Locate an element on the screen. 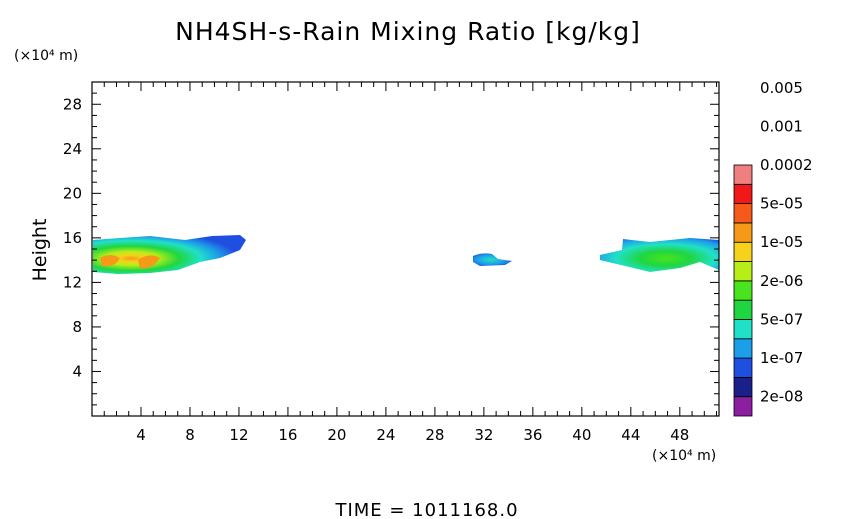 The height and width of the screenshot is (519, 854). data-regions is located at coordinates (406, 254).